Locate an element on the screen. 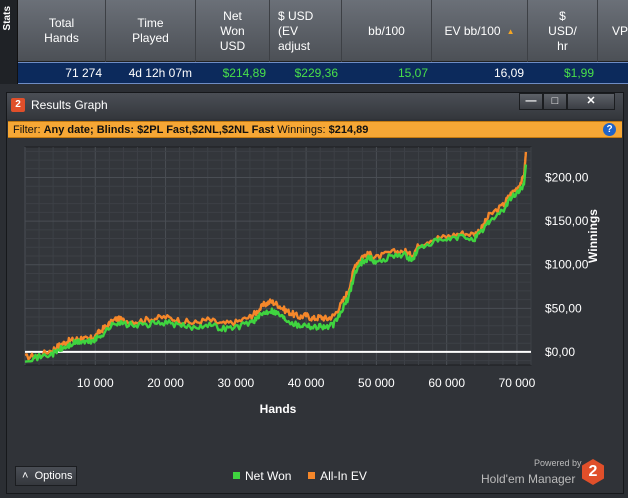 The image size is (628, 498). brand-logo-icon: 2 is located at coordinates (593, 472).